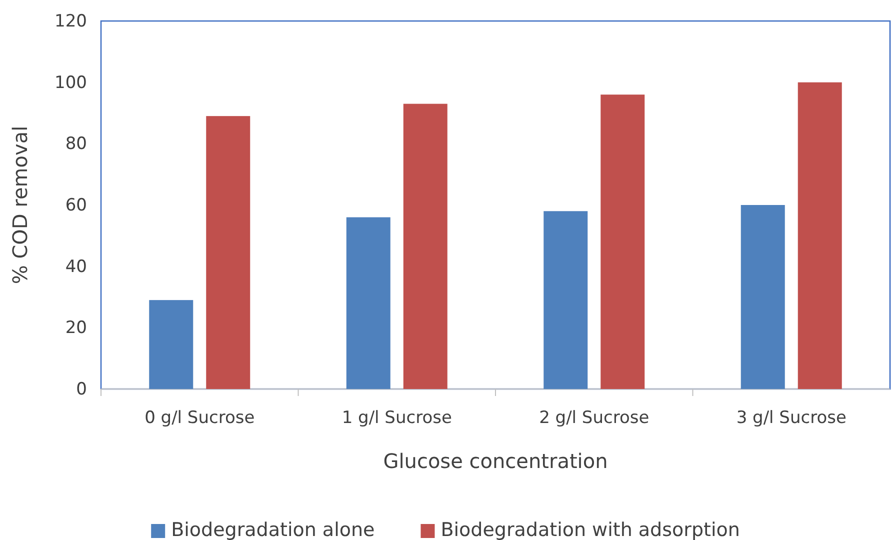 This screenshot has width=891, height=540. I want to click on x-tick-label: 1 g/l Sucrose, so click(397, 418).